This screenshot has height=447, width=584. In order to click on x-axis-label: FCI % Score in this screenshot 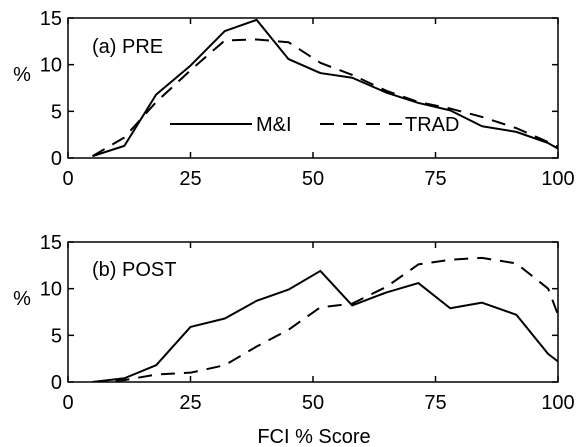, I will do `click(313, 436)`.